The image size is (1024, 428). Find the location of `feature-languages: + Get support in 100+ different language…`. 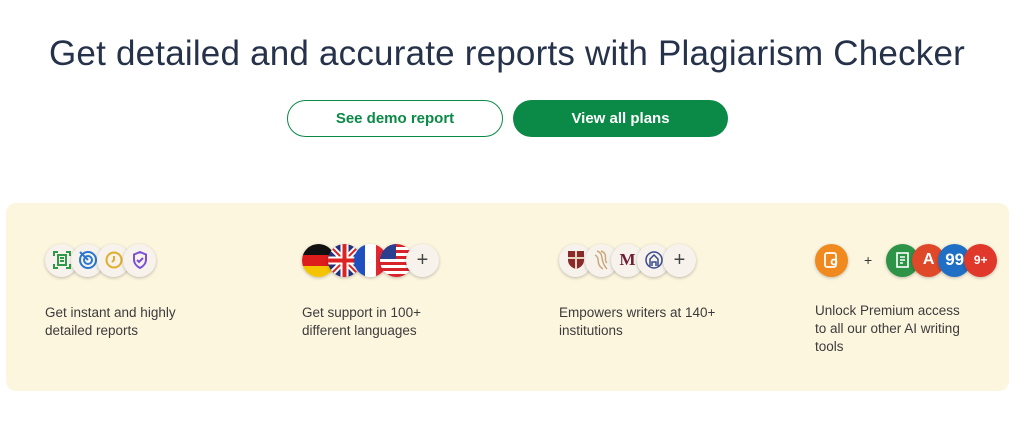

feature-languages: + Get support in 100+ different language… is located at coordinates (387, 291).